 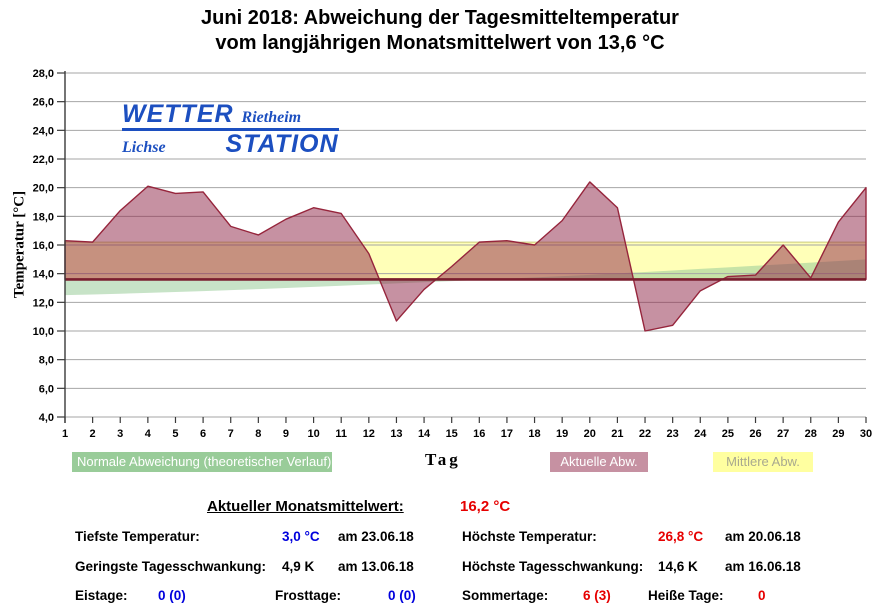 What do you see at coordinates (534, 434) in the screenshot?
I see `x-tick-label: 18` at bounding box center [534, 434].